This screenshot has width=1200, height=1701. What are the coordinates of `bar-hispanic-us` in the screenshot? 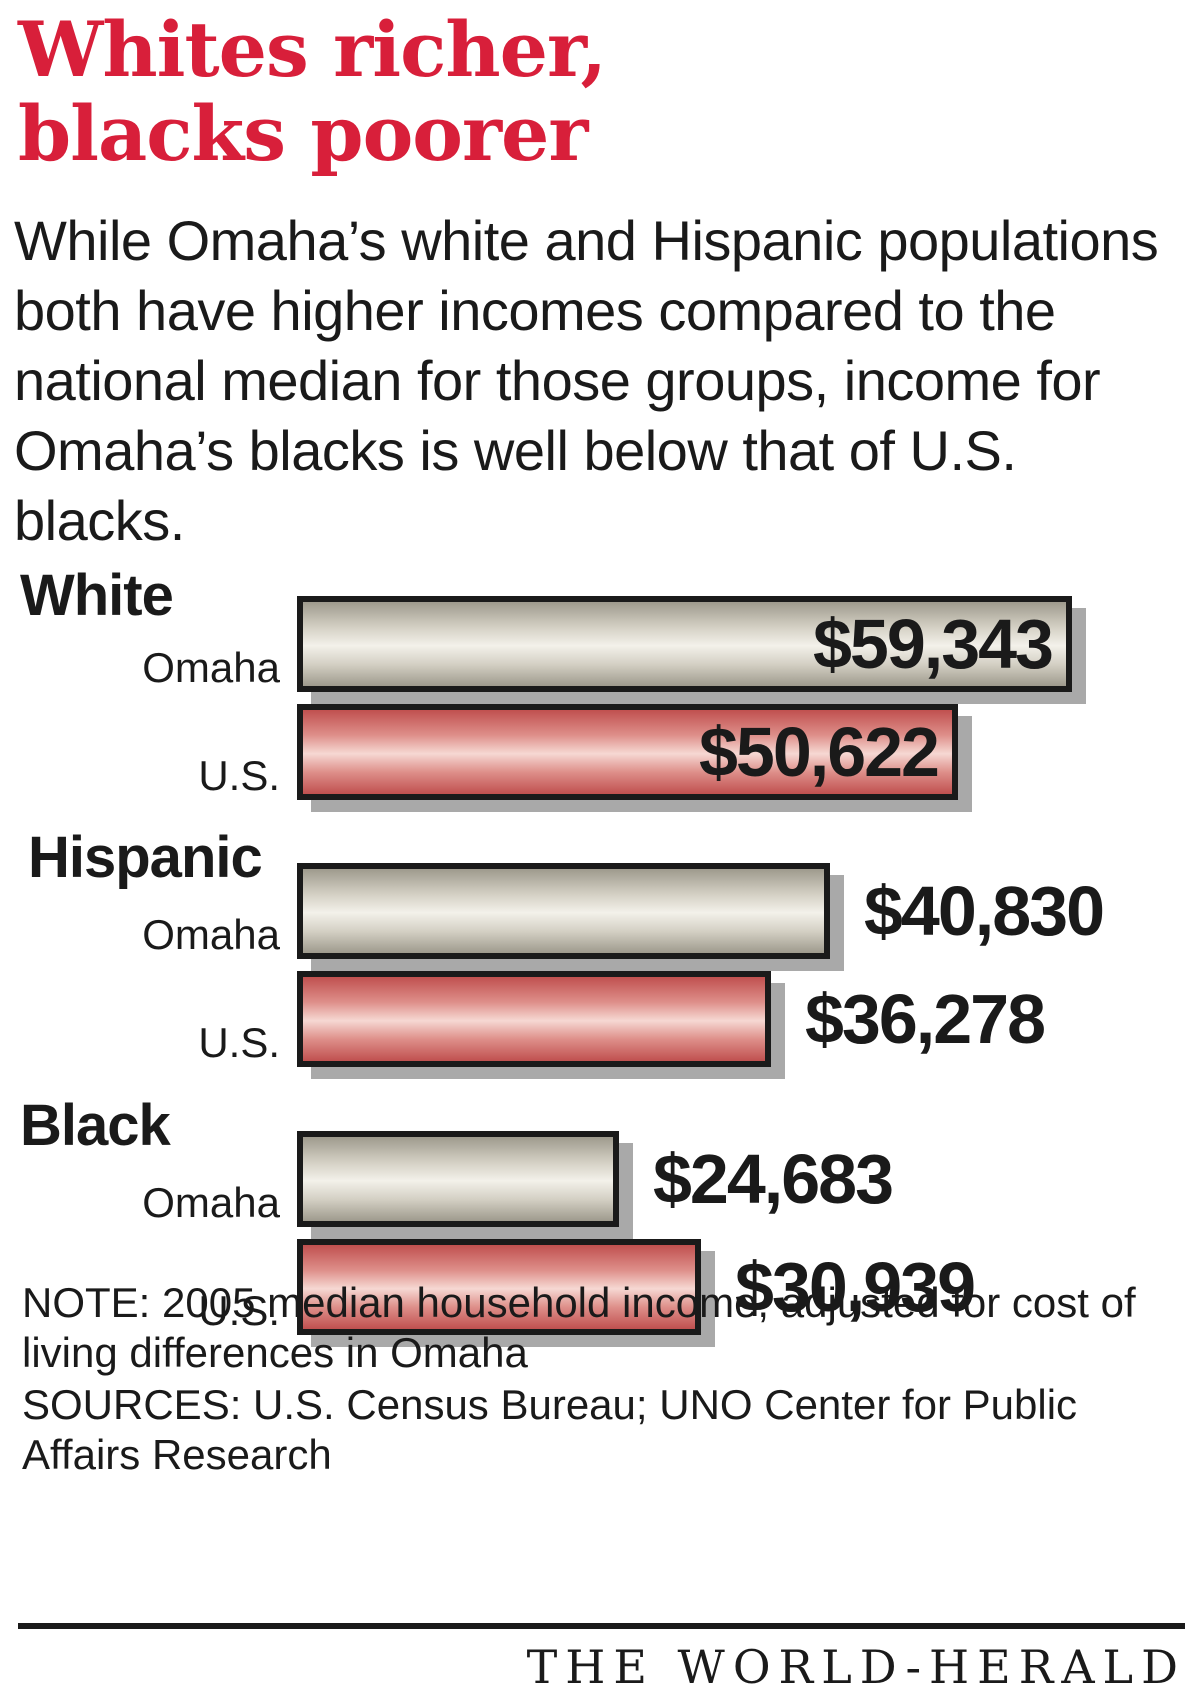 It's located at (534, 1019).